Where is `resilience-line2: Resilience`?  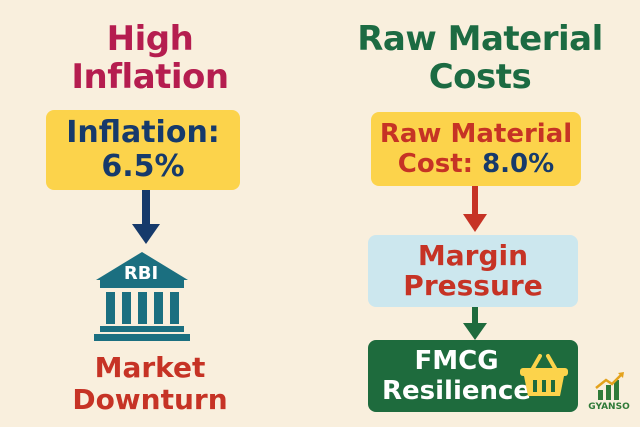
resilience-line2: Resilience is located at coordinates (457, 391).